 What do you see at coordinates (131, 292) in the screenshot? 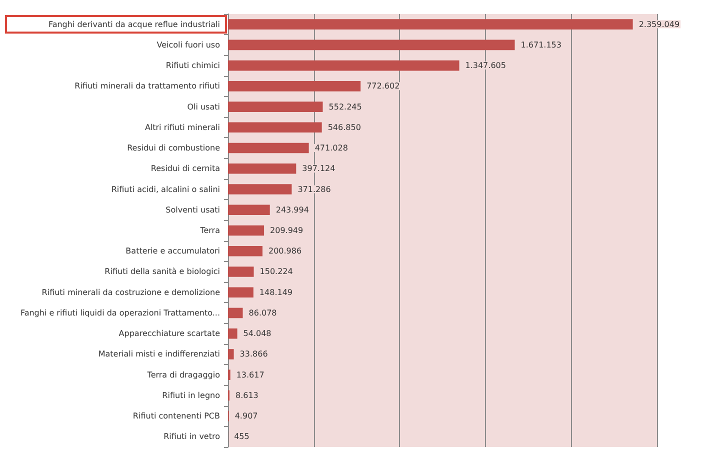
I see `y-tick-label: Rifiuti minerali da costruzione e demolizione` at bounding box center [131, 292].